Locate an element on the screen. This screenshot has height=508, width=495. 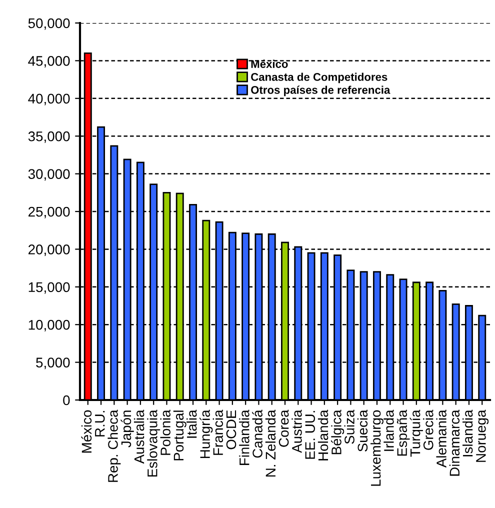
x-tick-label: Eslovaquia is located at coordinates (153, 443).